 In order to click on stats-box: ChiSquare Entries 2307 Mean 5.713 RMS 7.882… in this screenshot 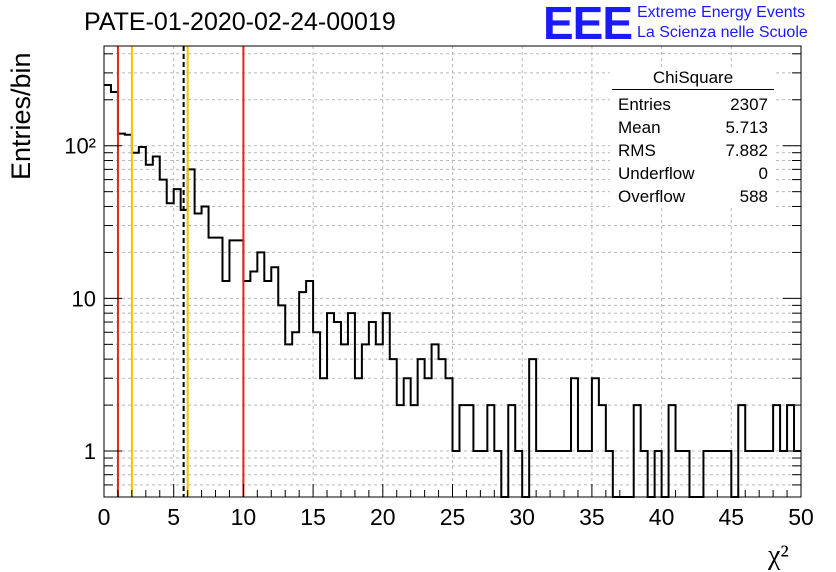, I will do `click(693, 138)`.